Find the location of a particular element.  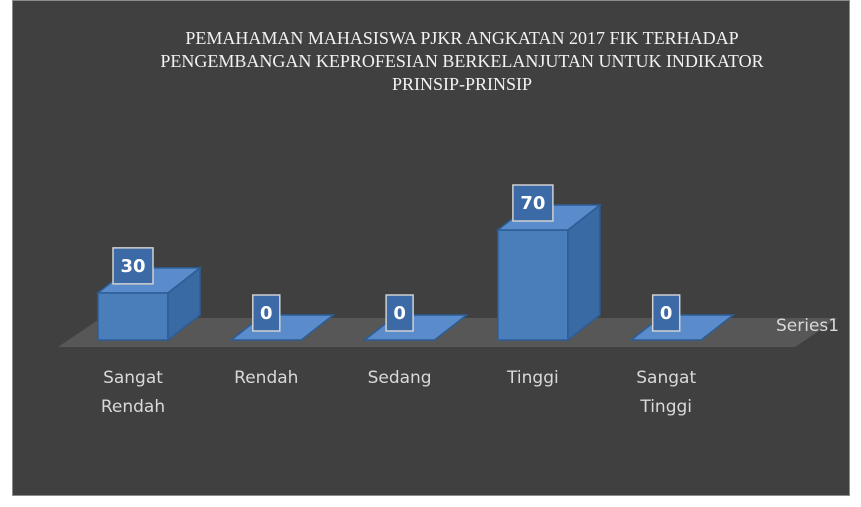

x-tick-label: Sangat Rendah is located at coordinates (133, 392).